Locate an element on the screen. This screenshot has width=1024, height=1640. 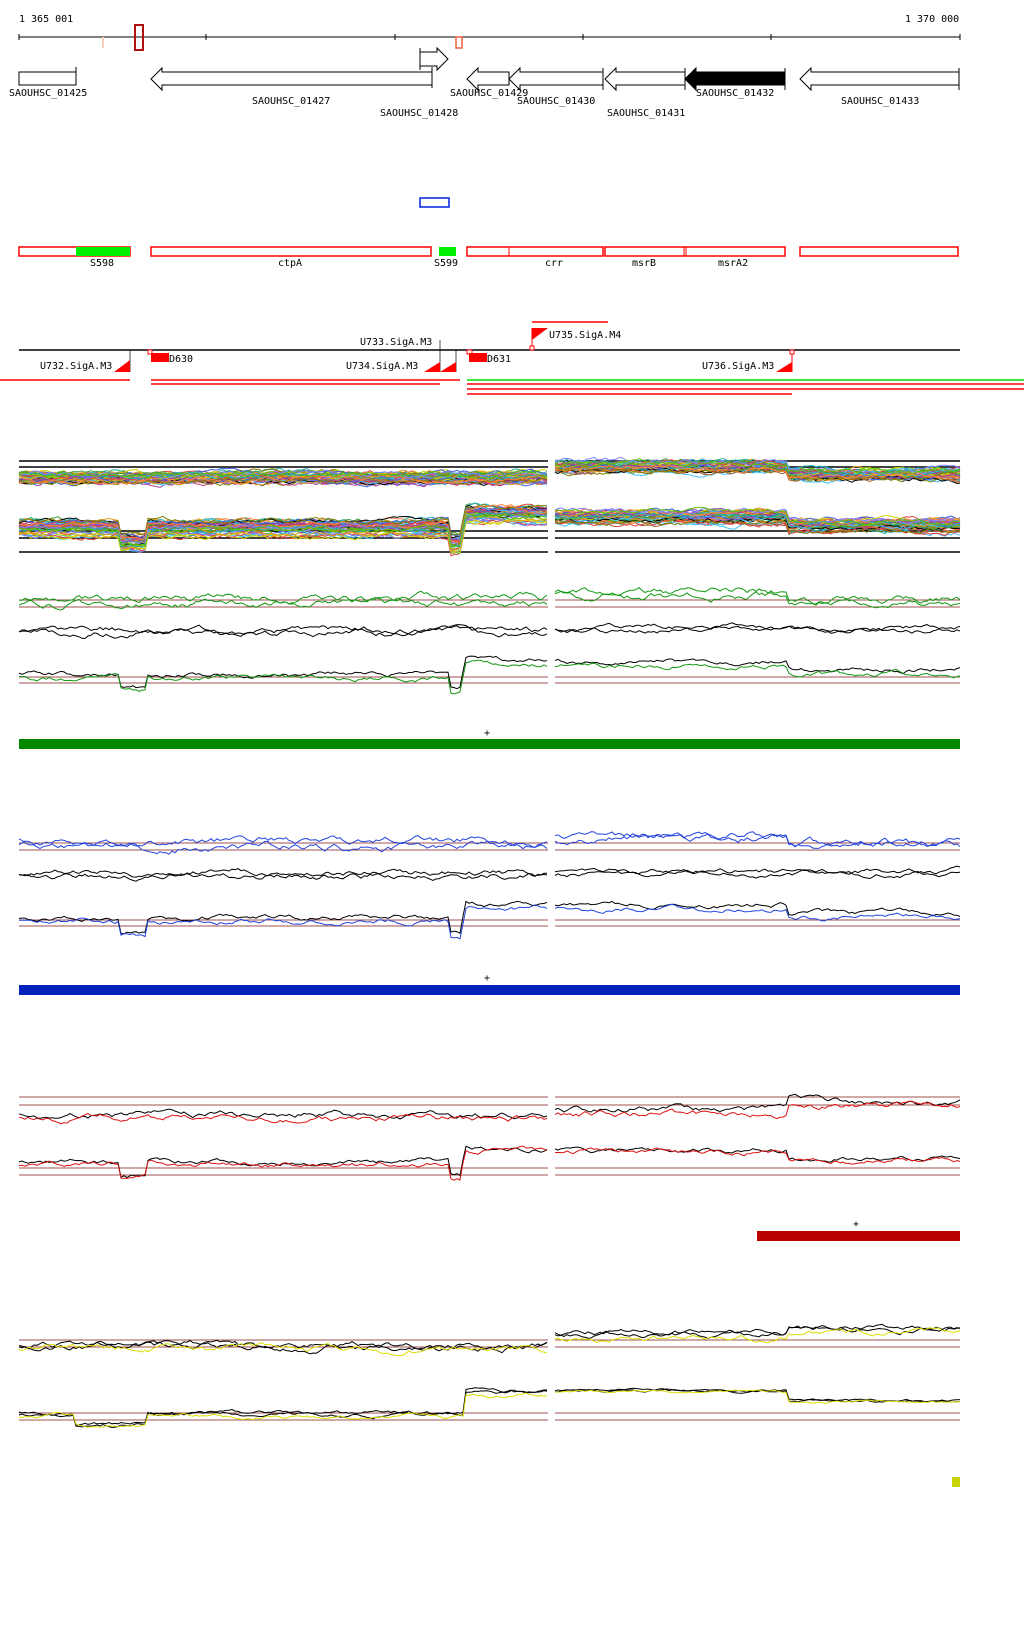
svg-text: SAOUHSC_01427 is located at coordinates (291, 101).